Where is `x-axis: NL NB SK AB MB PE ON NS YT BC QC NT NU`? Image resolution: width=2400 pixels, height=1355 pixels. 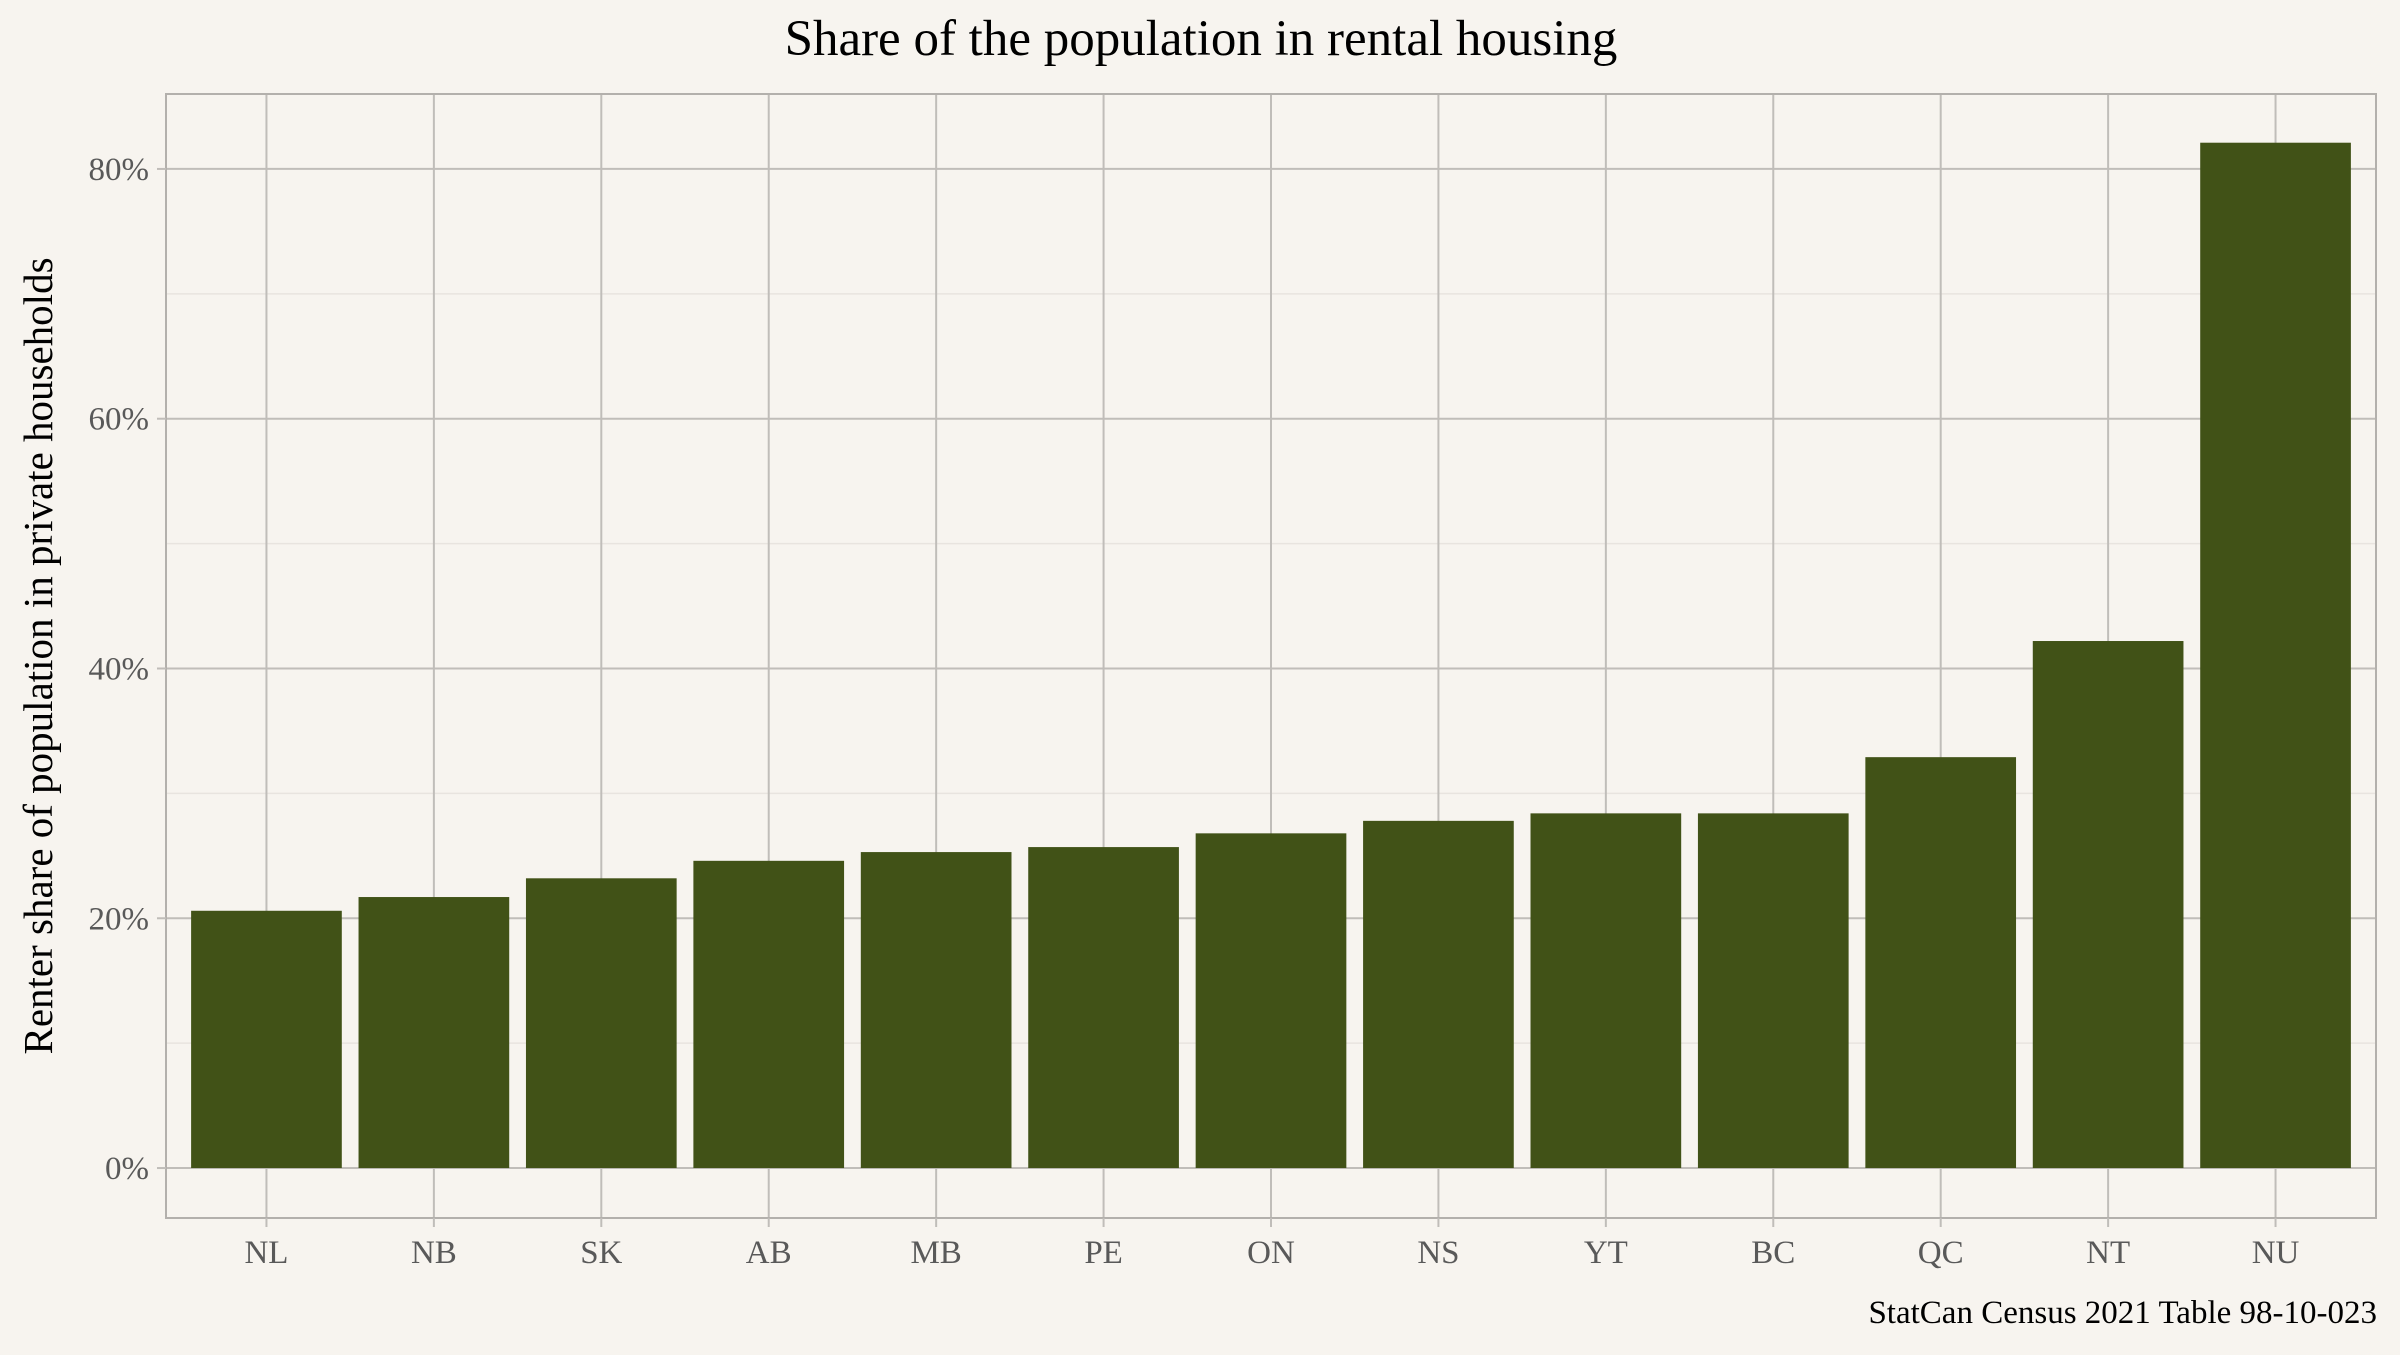
x-axis: NL NB SK AB MB PE ON NS YT BC QC NT NU is located at coordinates (1272, 1244).